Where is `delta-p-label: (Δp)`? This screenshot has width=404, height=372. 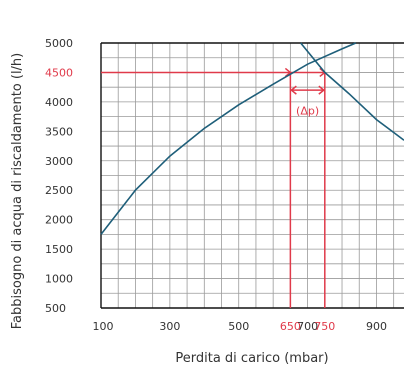 delta-p-label: (Δp) is located at coordinates (307, 111).